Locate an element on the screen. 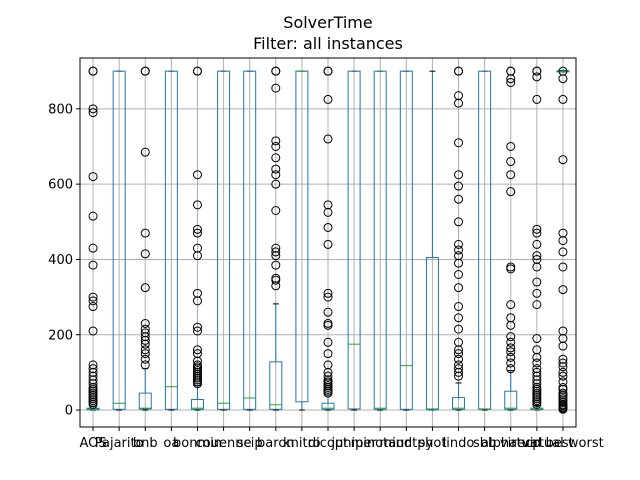  x-tick-label: dicopt is located at coordinates (328, 443).